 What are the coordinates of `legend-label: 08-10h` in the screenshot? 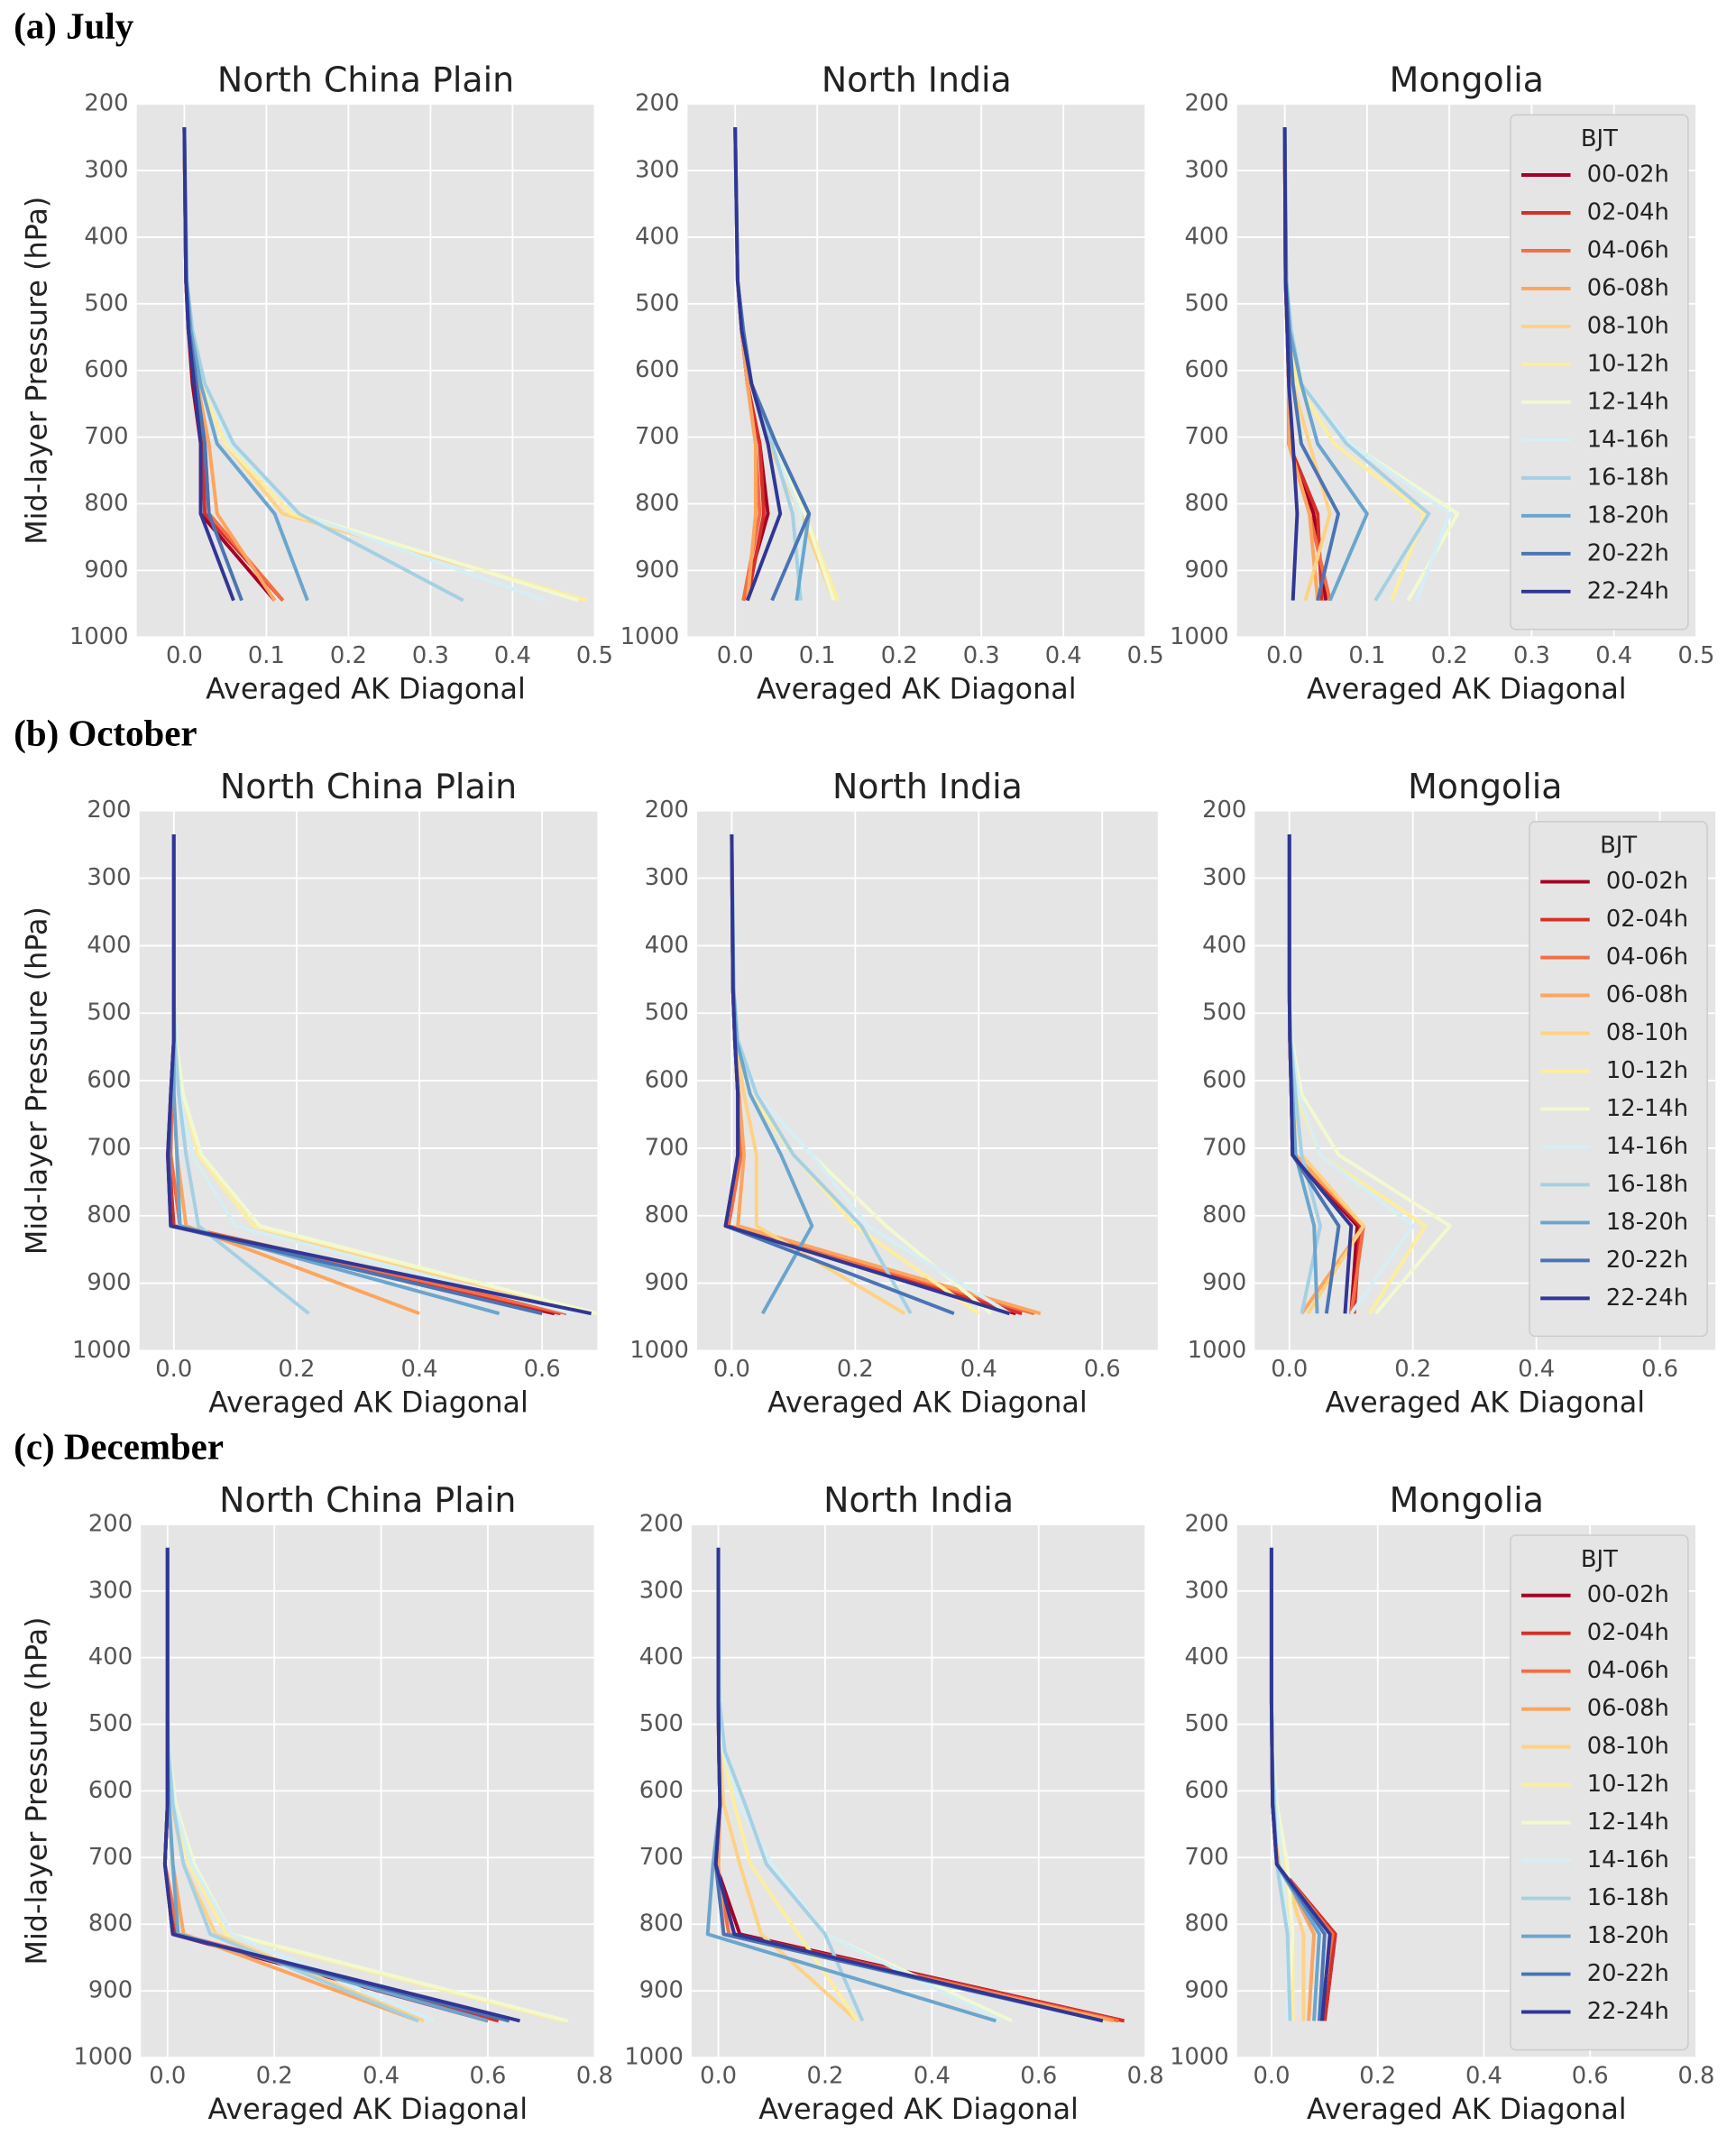 It's located at (1628, 325).